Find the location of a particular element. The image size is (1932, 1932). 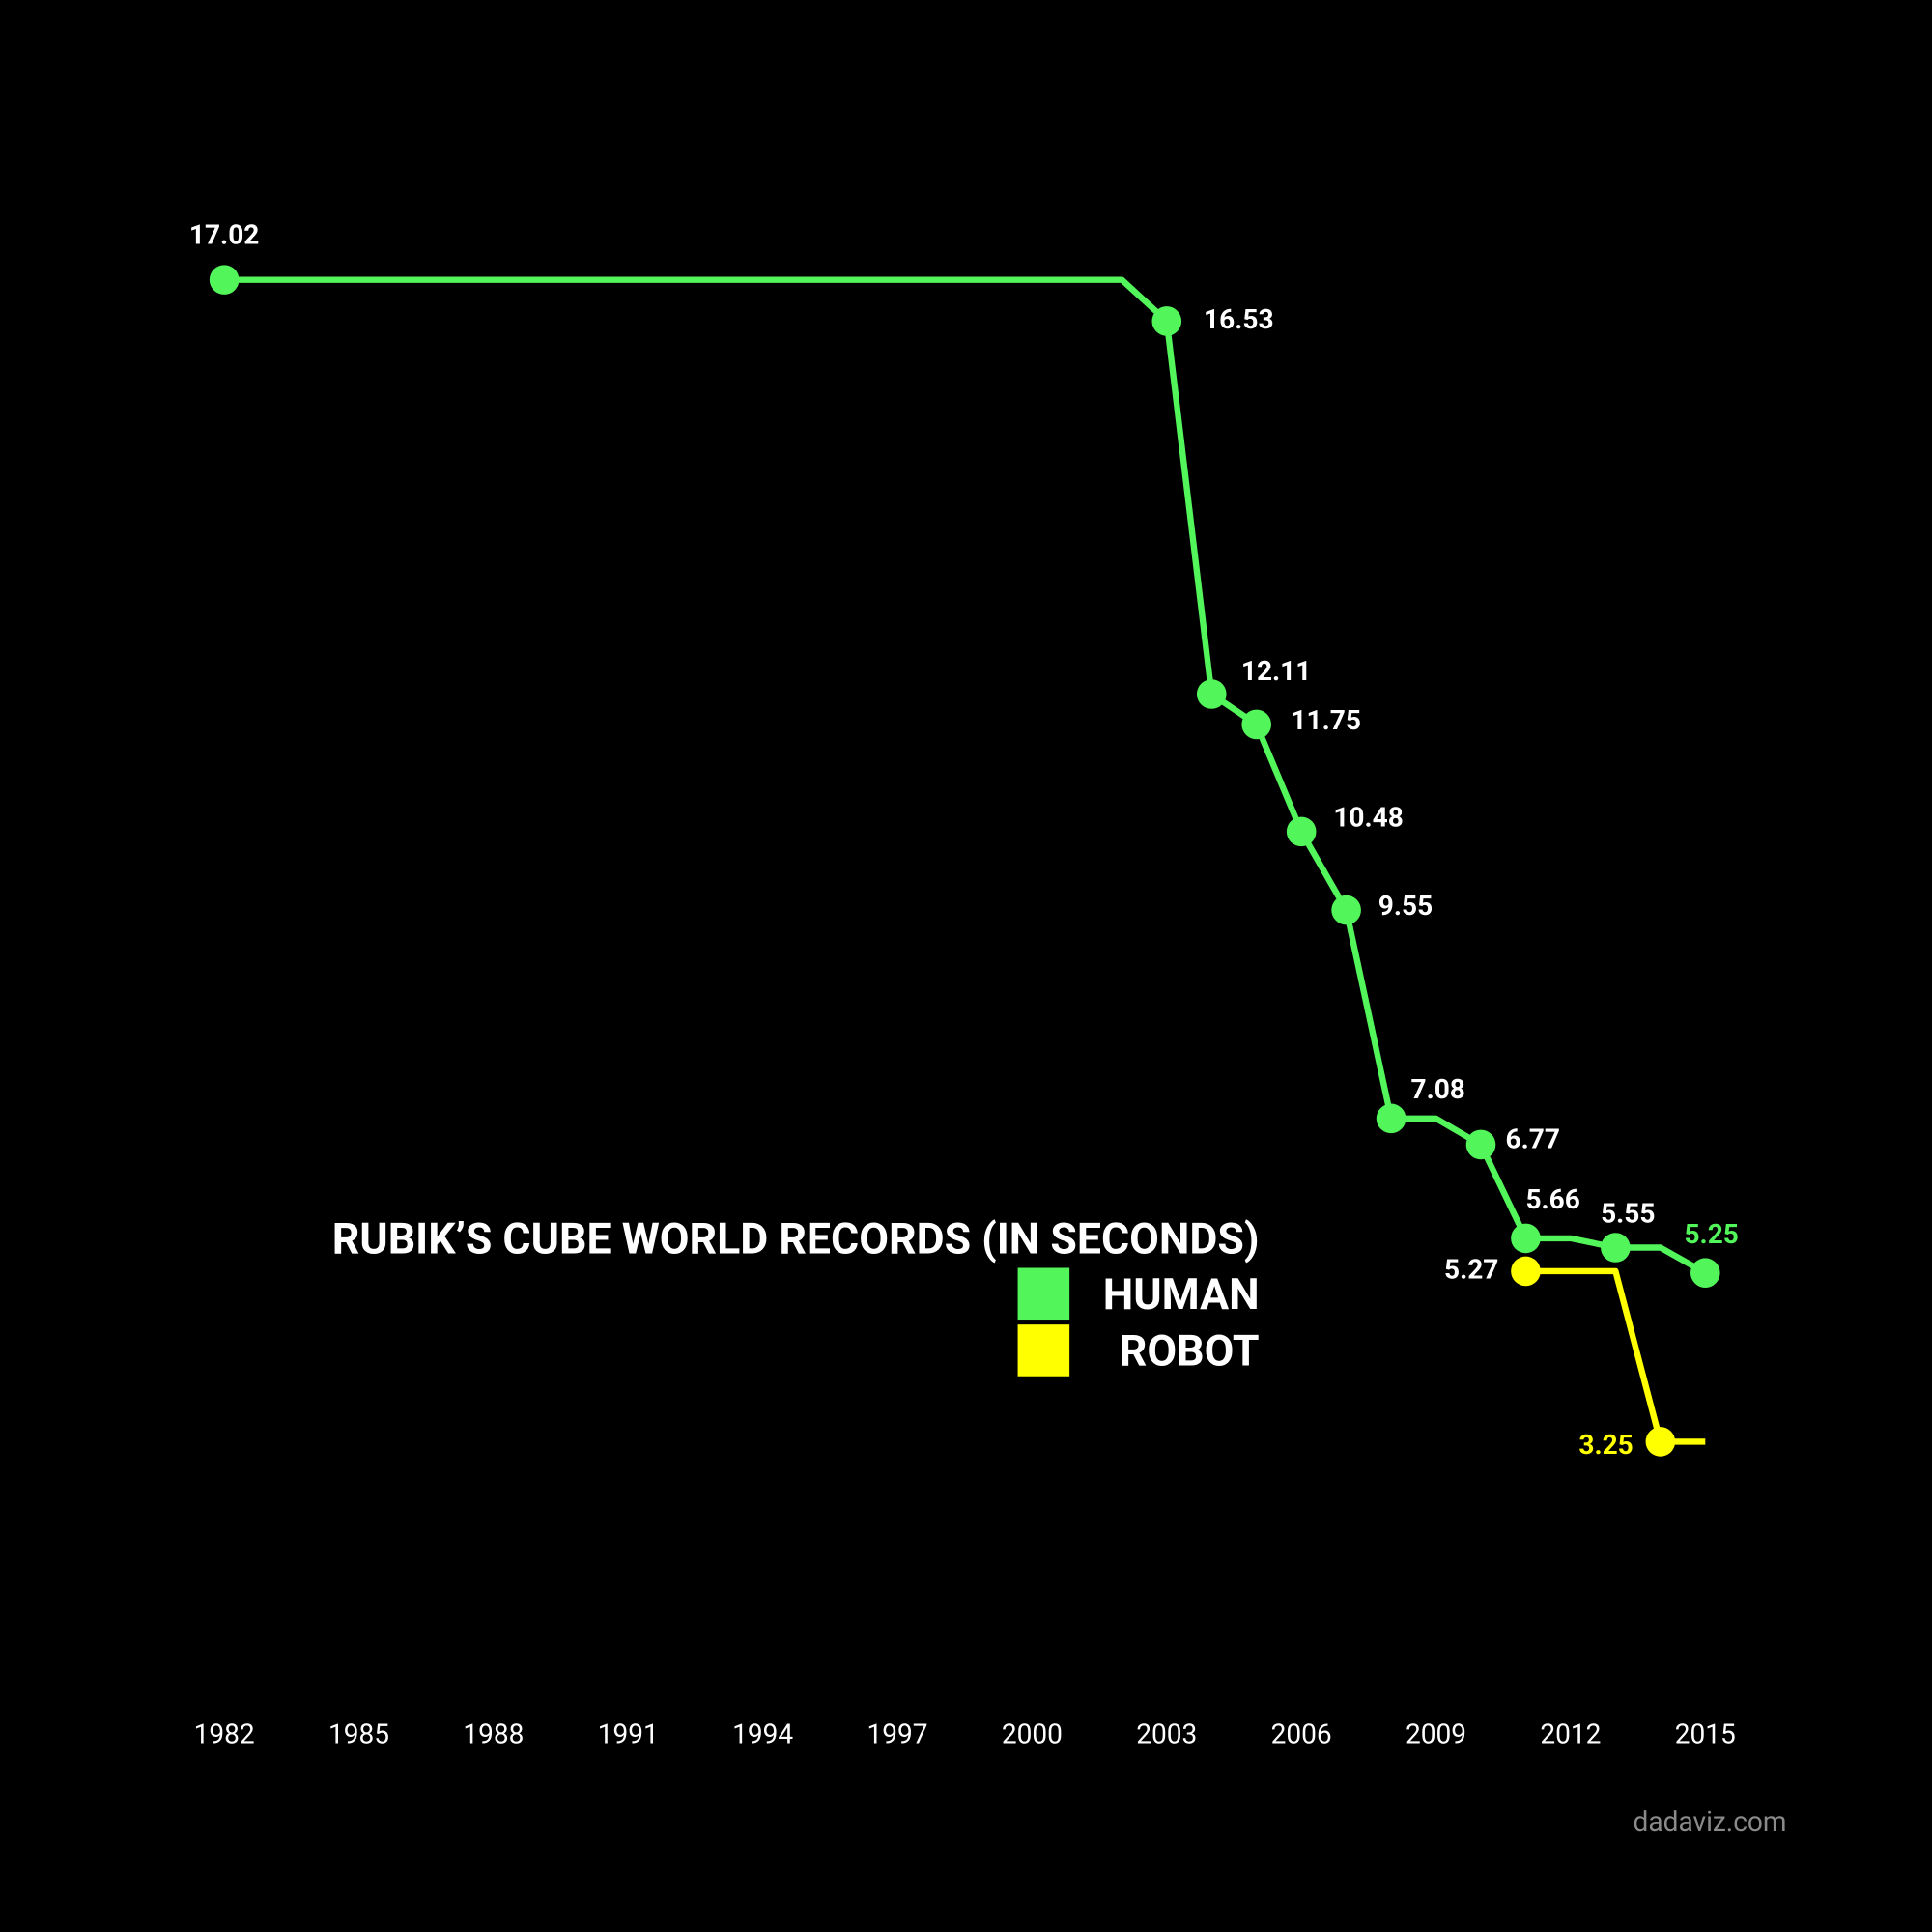

x-tick-label: 1991 is located at coordinates (628, 1734).